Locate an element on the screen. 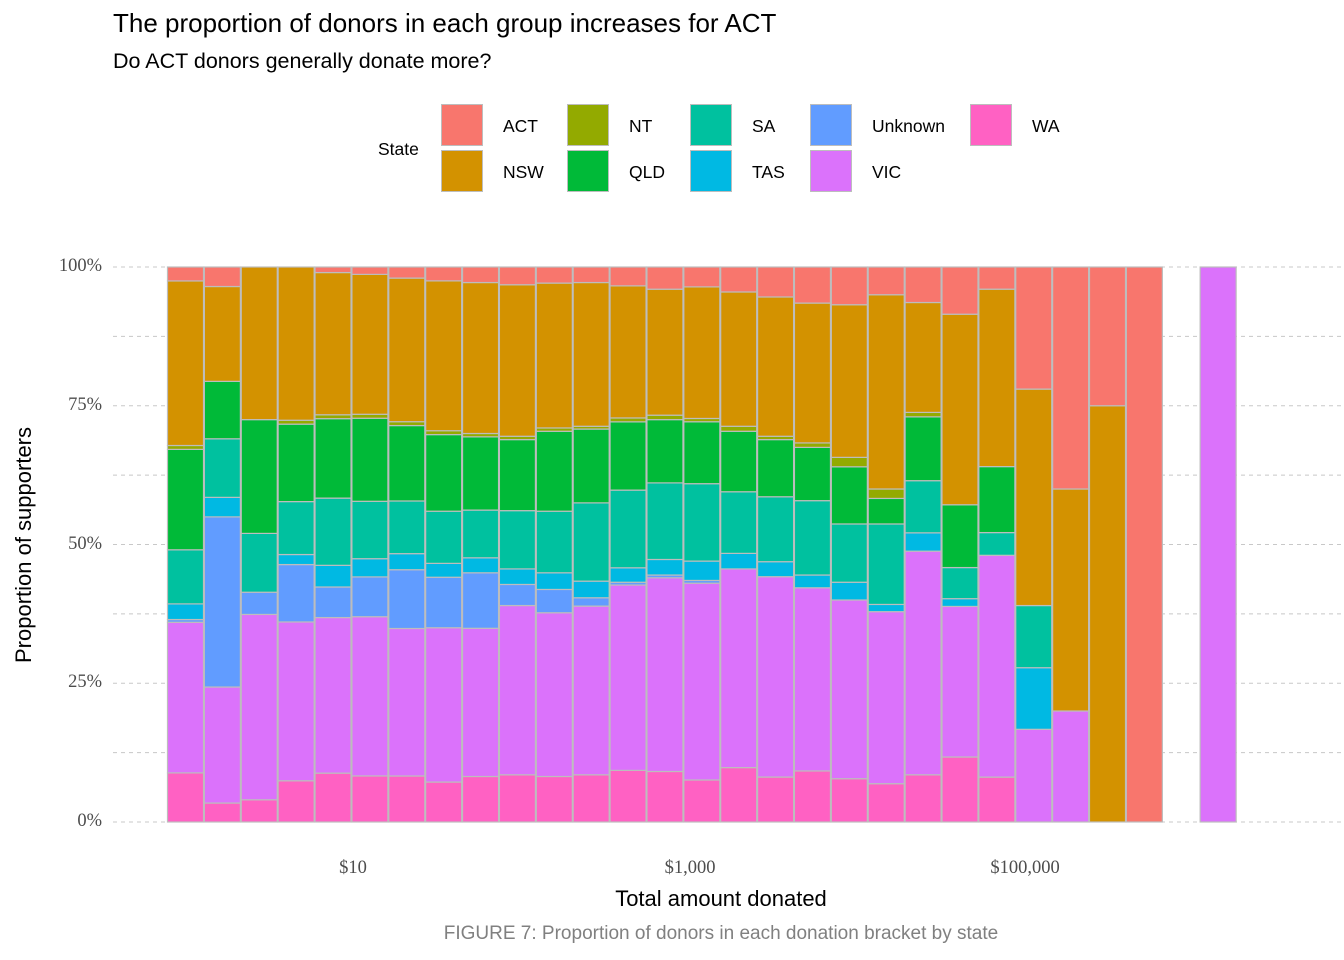 Image resolution: width=1344 pixels, height=960 pixels. x-axis-label: Total amount donated is located at coordinates (721, 898).